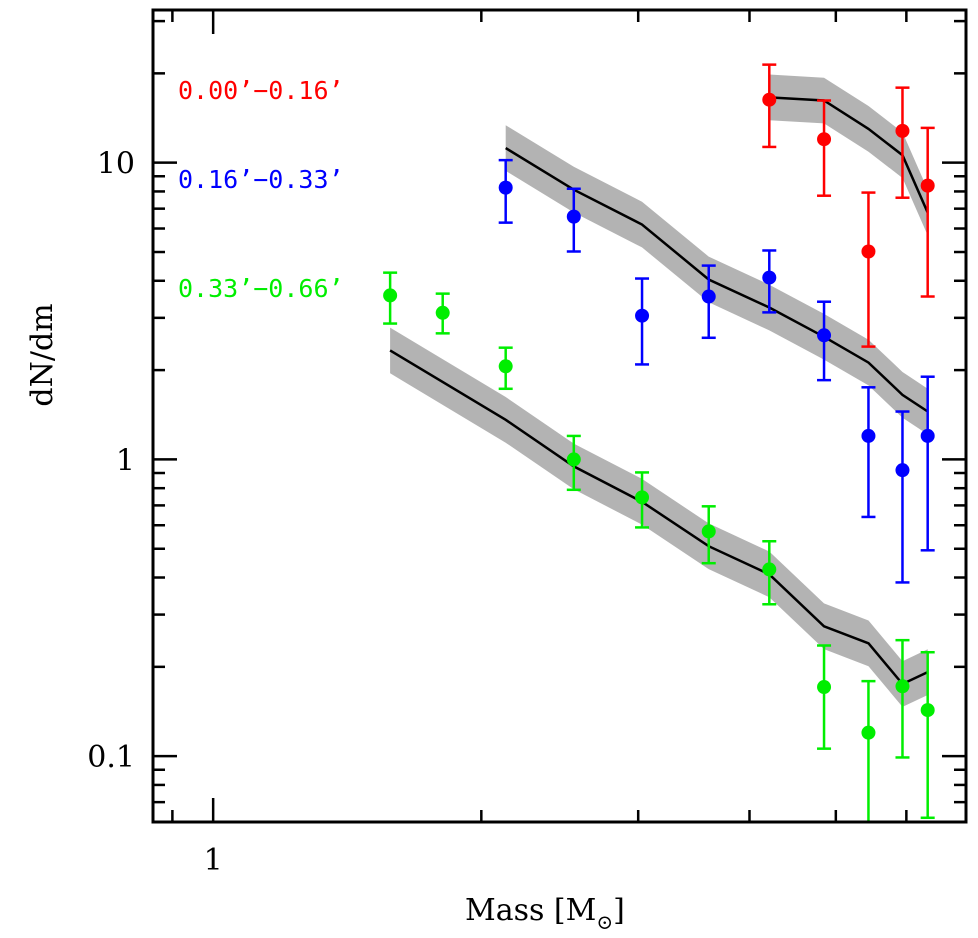  Describe the element at coordinates (261, 288) in the screenshot. I see `legend-entry-2: 0.33’−0.66’` at that location.